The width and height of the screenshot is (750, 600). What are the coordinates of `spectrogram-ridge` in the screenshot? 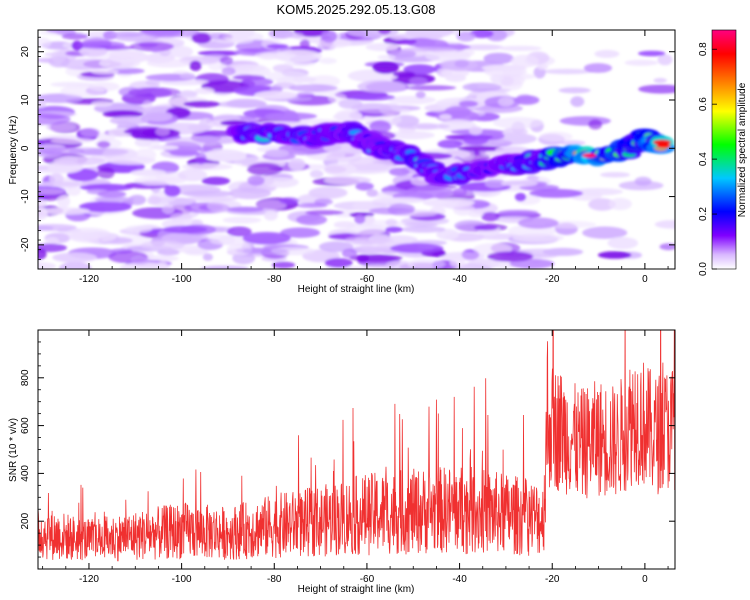 It's located at (450, 153).